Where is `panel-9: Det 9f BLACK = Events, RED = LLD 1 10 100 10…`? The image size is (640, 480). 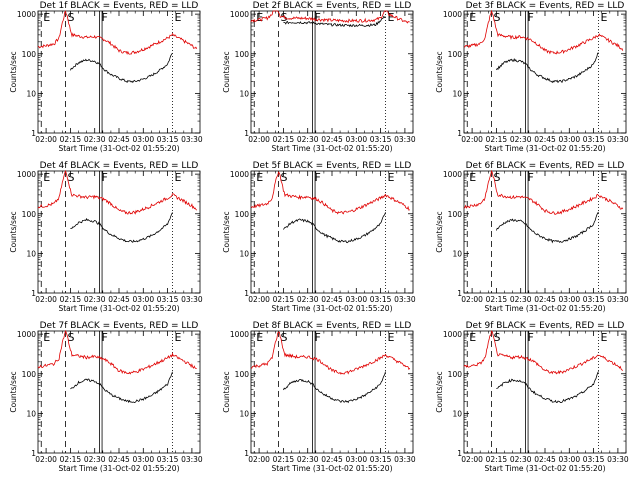 panel-9: Det 9f BLACK = Events, RED = LLD 1 10 100 10… is located at coordinates (532, 397).